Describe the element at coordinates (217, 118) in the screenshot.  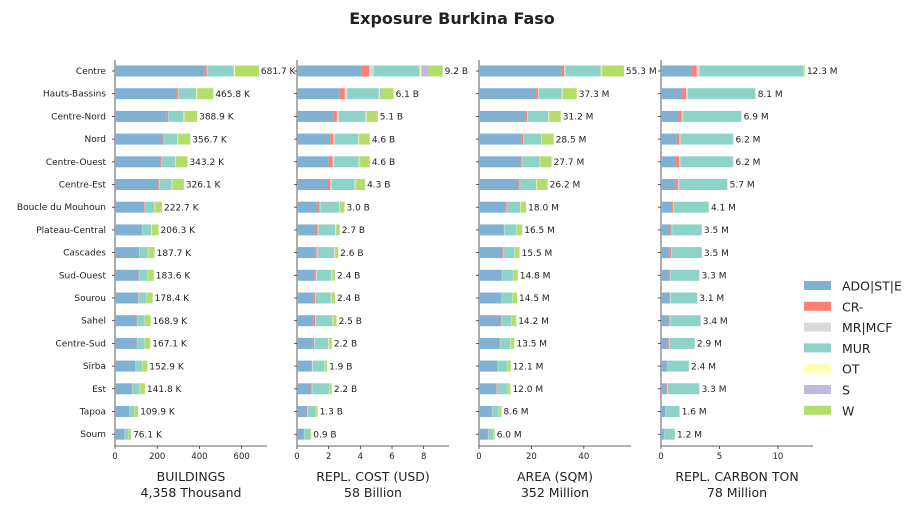
I see `data-label: 388.9 K` at that location.